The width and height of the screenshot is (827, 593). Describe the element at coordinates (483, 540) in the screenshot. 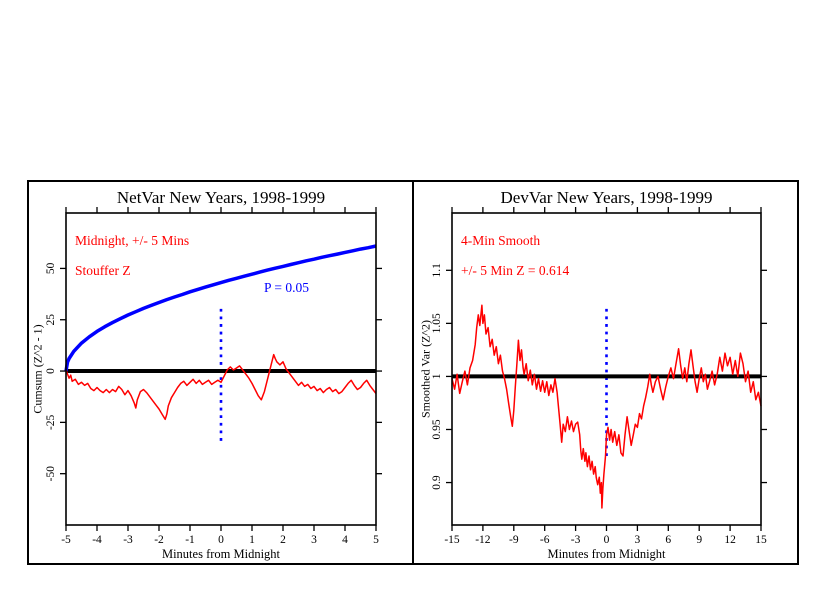

I see `x-tick-label: -12` at that location.